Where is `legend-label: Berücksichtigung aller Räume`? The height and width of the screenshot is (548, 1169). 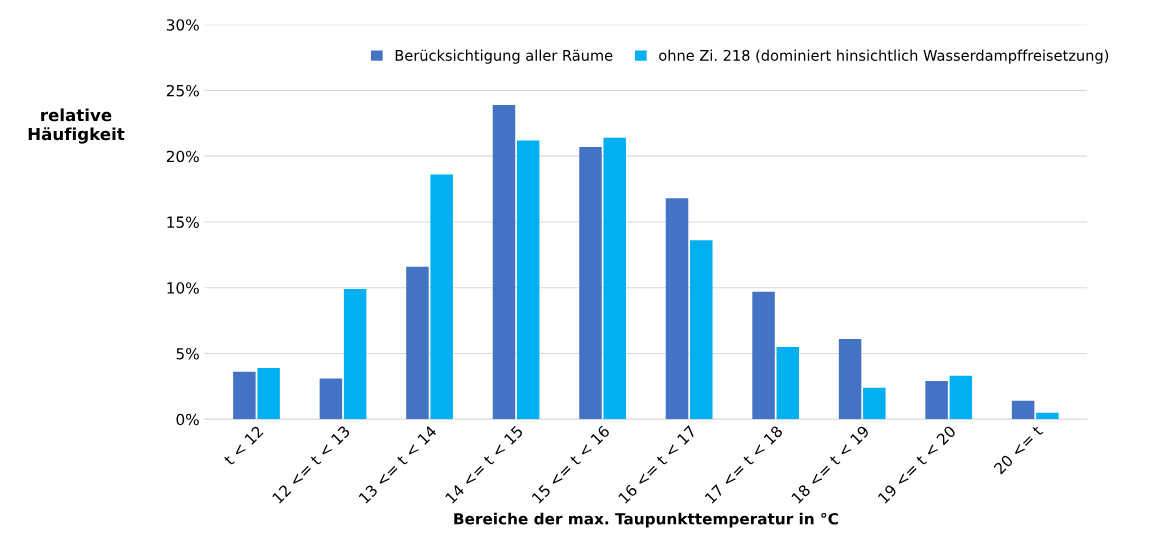 legend-label: Berücksichtigung aller Räume is located at coordinates (504, 56).